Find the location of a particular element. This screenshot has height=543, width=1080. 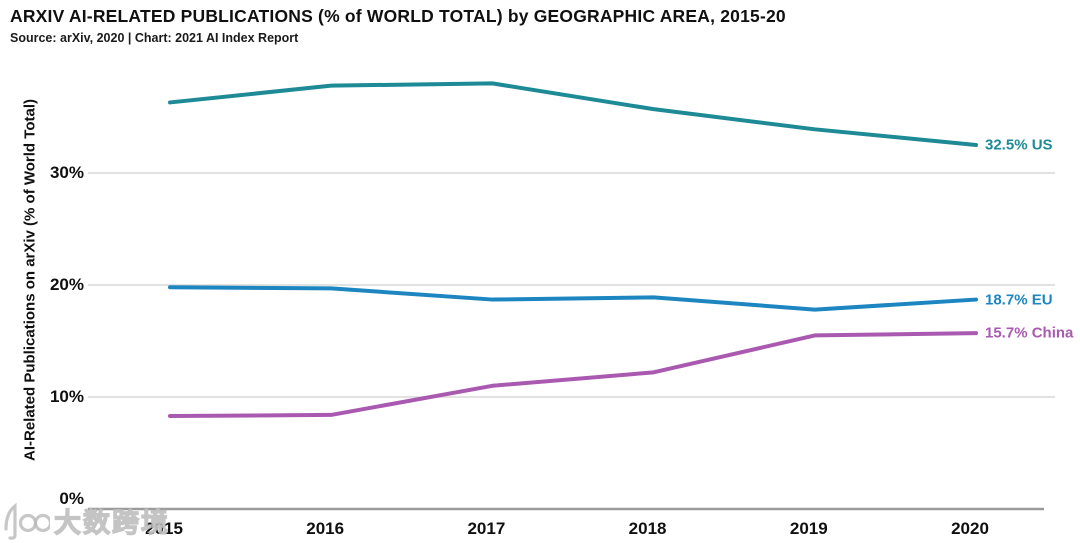

y-tick-label-20%: 20% is located at coordinates (66, 284).